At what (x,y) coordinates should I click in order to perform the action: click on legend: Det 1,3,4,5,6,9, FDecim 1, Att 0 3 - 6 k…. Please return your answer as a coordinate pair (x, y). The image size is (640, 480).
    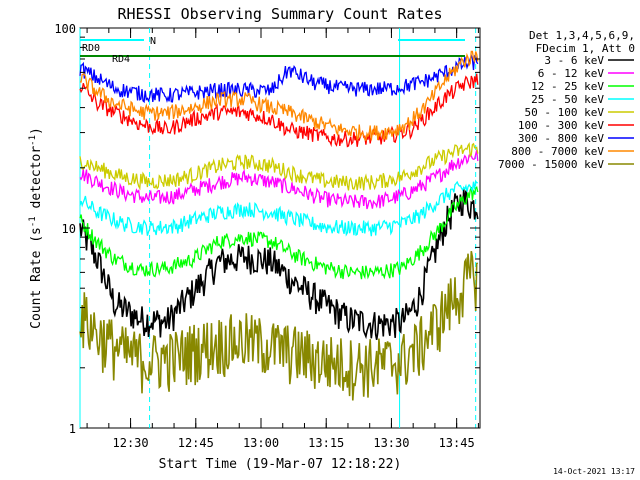
    Looking at the image, I should click on (566, 100).